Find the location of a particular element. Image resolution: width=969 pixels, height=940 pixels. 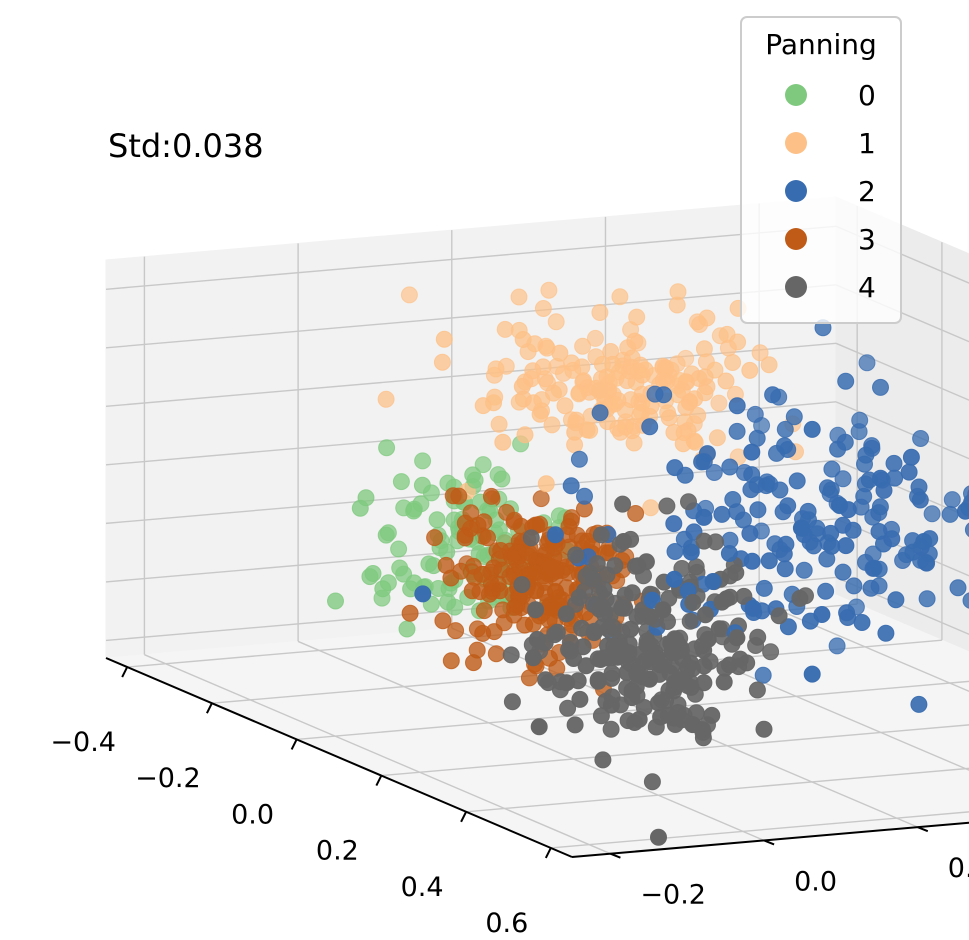

x-tick-label: 0.6 is located at coordinates (506, 923).